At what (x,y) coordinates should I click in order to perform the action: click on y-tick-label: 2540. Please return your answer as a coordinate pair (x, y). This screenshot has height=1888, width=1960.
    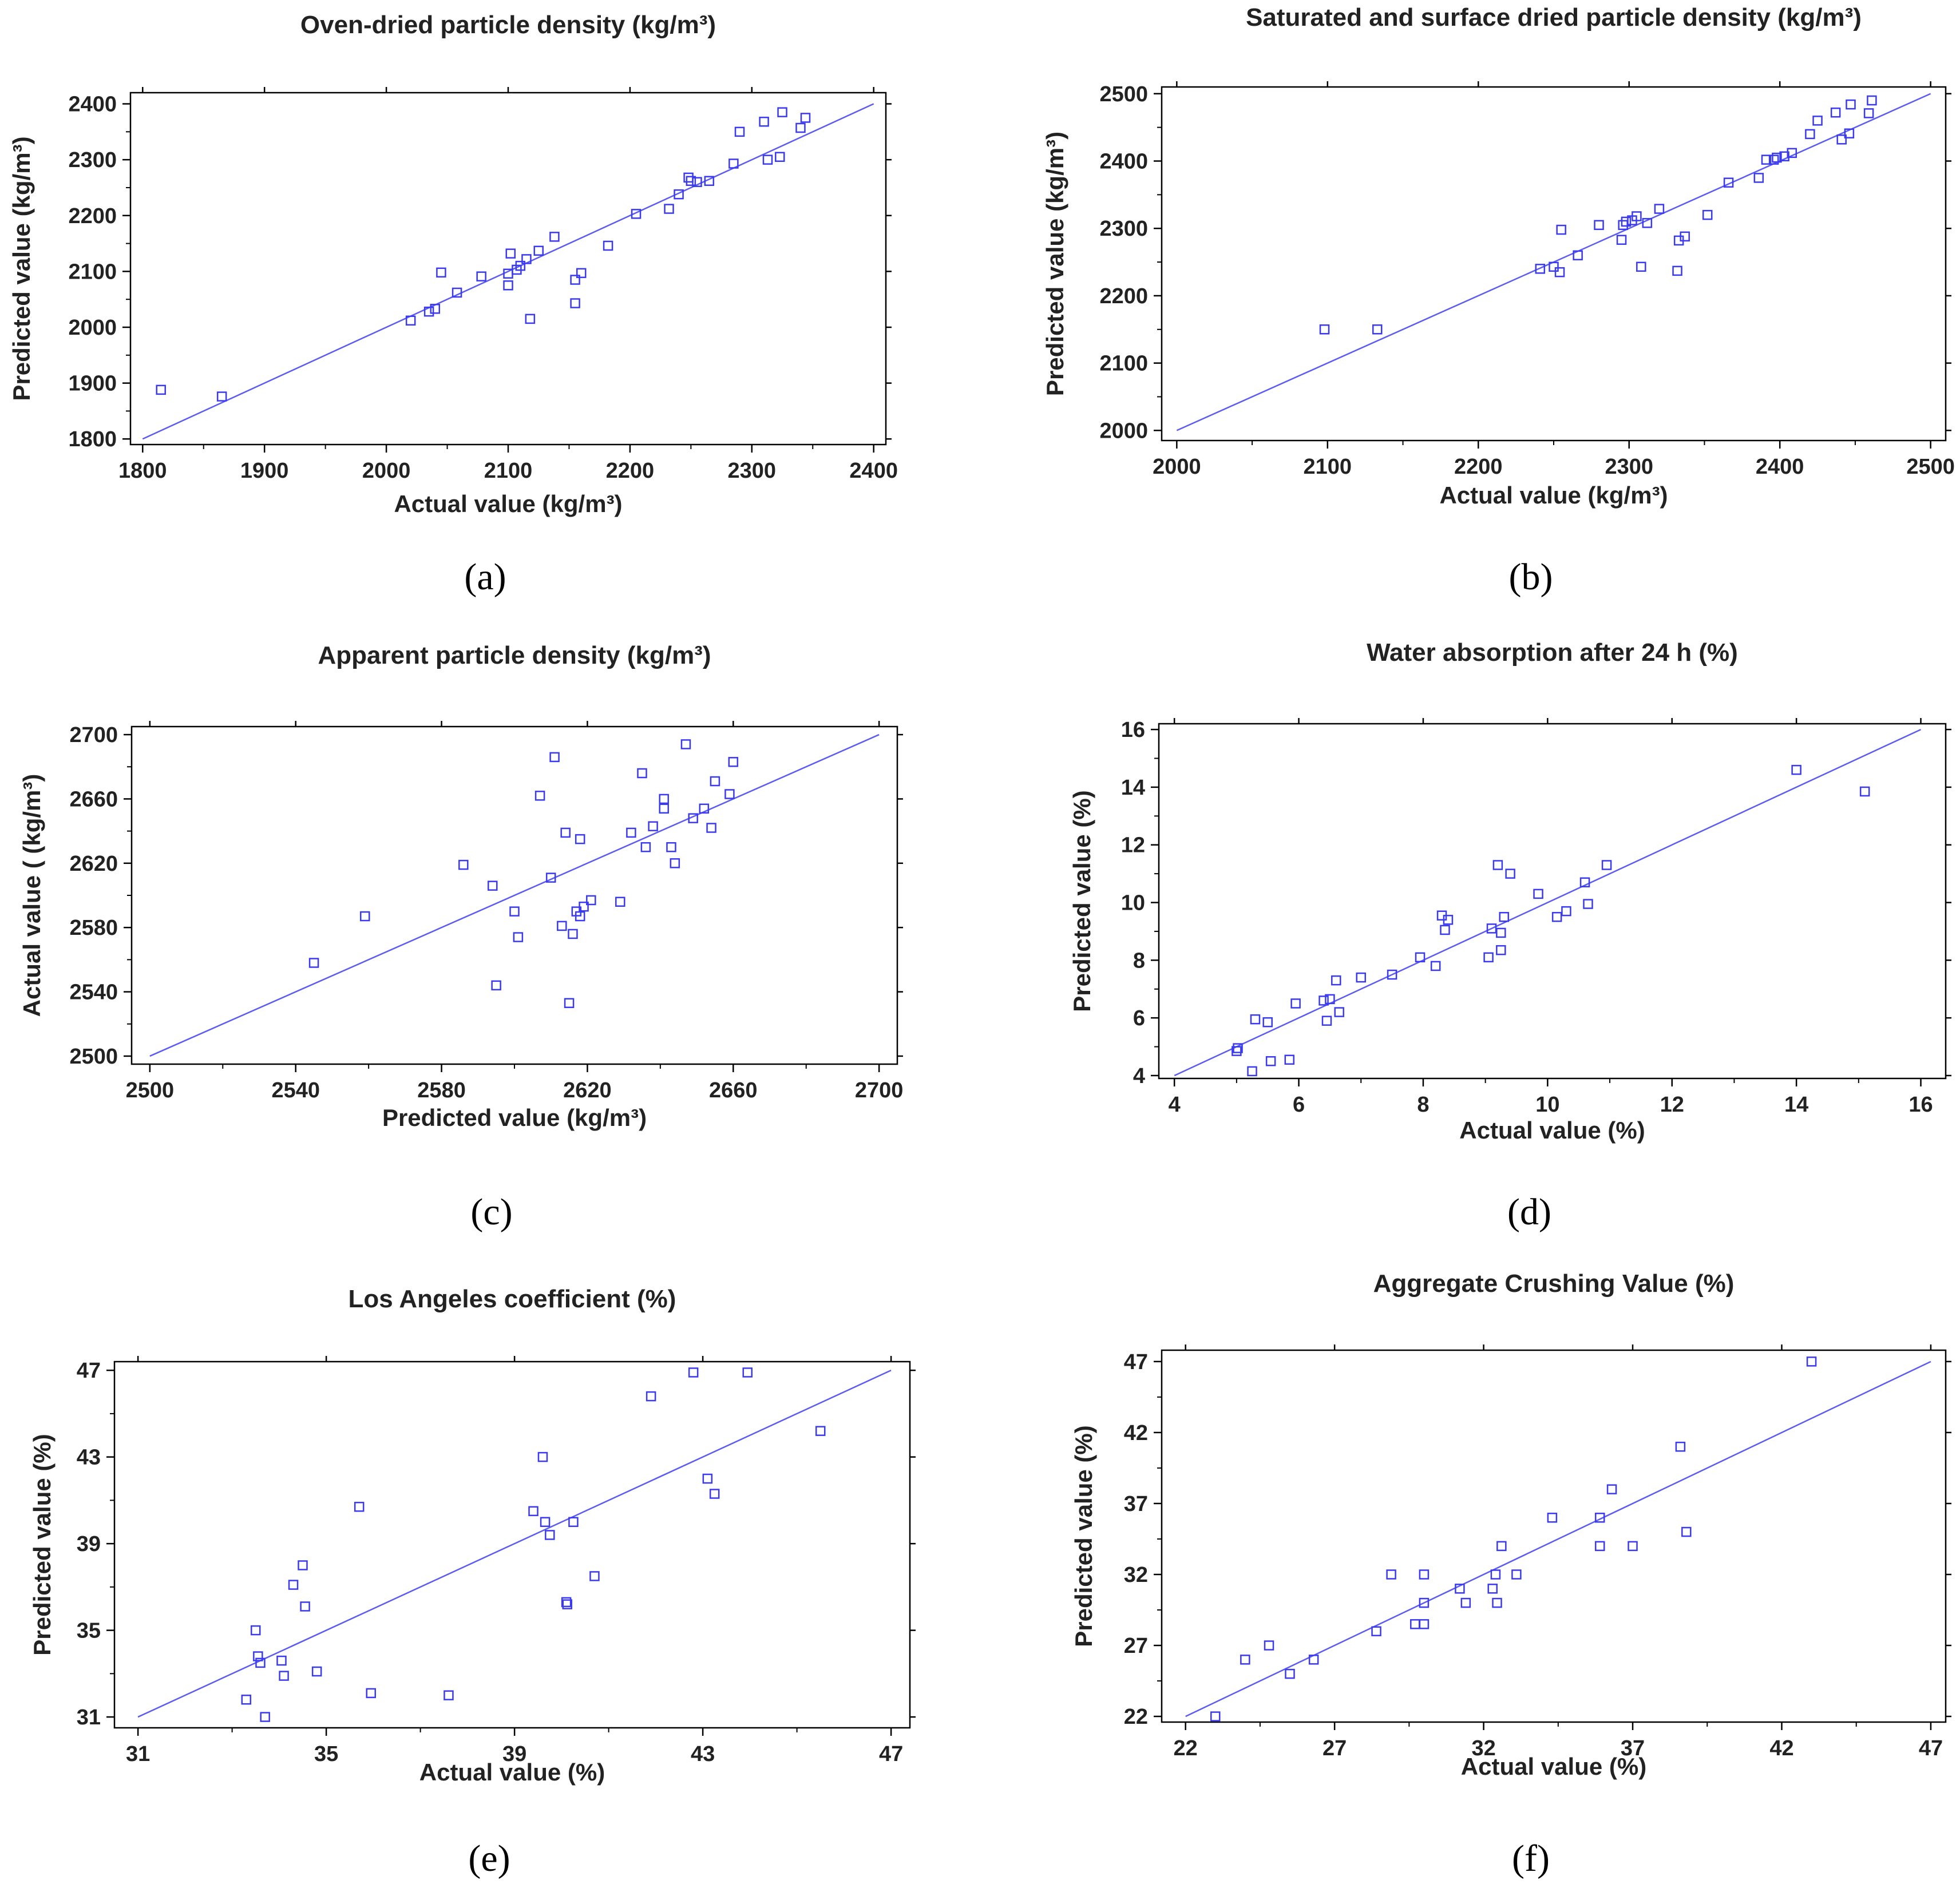
    Looking at the image, I should click on (93, 993).